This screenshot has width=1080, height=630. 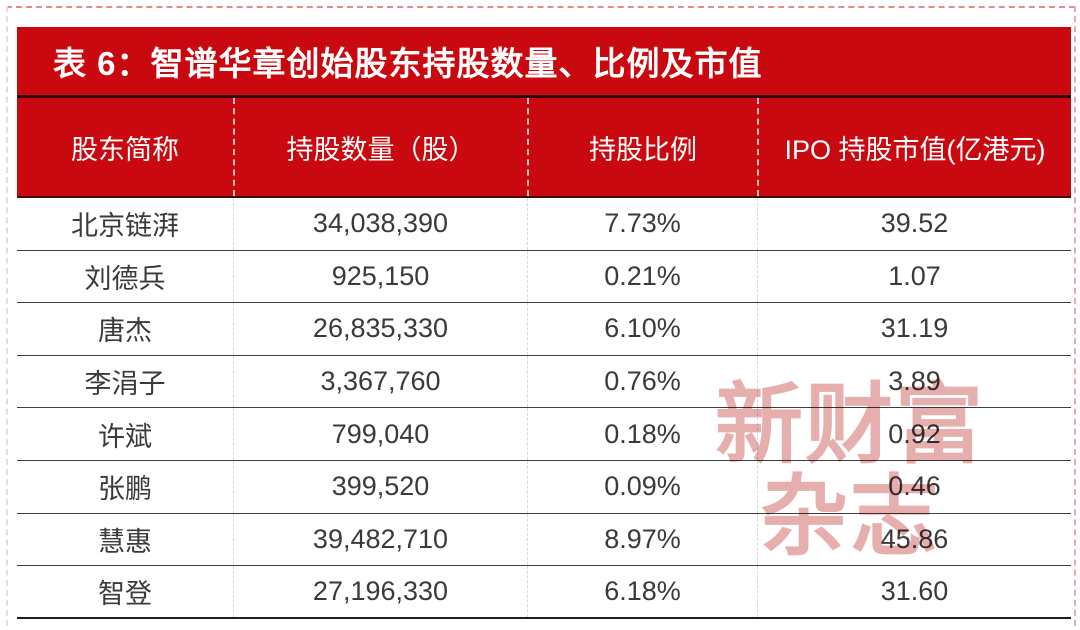 What do you see at coordinates (914, 329) in the screenshot?
I see `market-value-cell: 31.19` at bounding box center [914, 329].